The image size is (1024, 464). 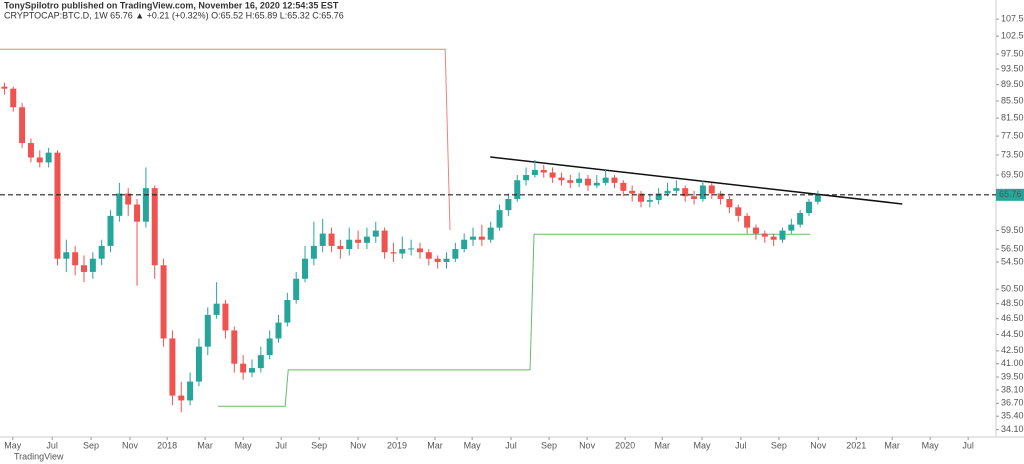 I want to click on y-tick-label: 50.50, so click(x=1012, y=289).